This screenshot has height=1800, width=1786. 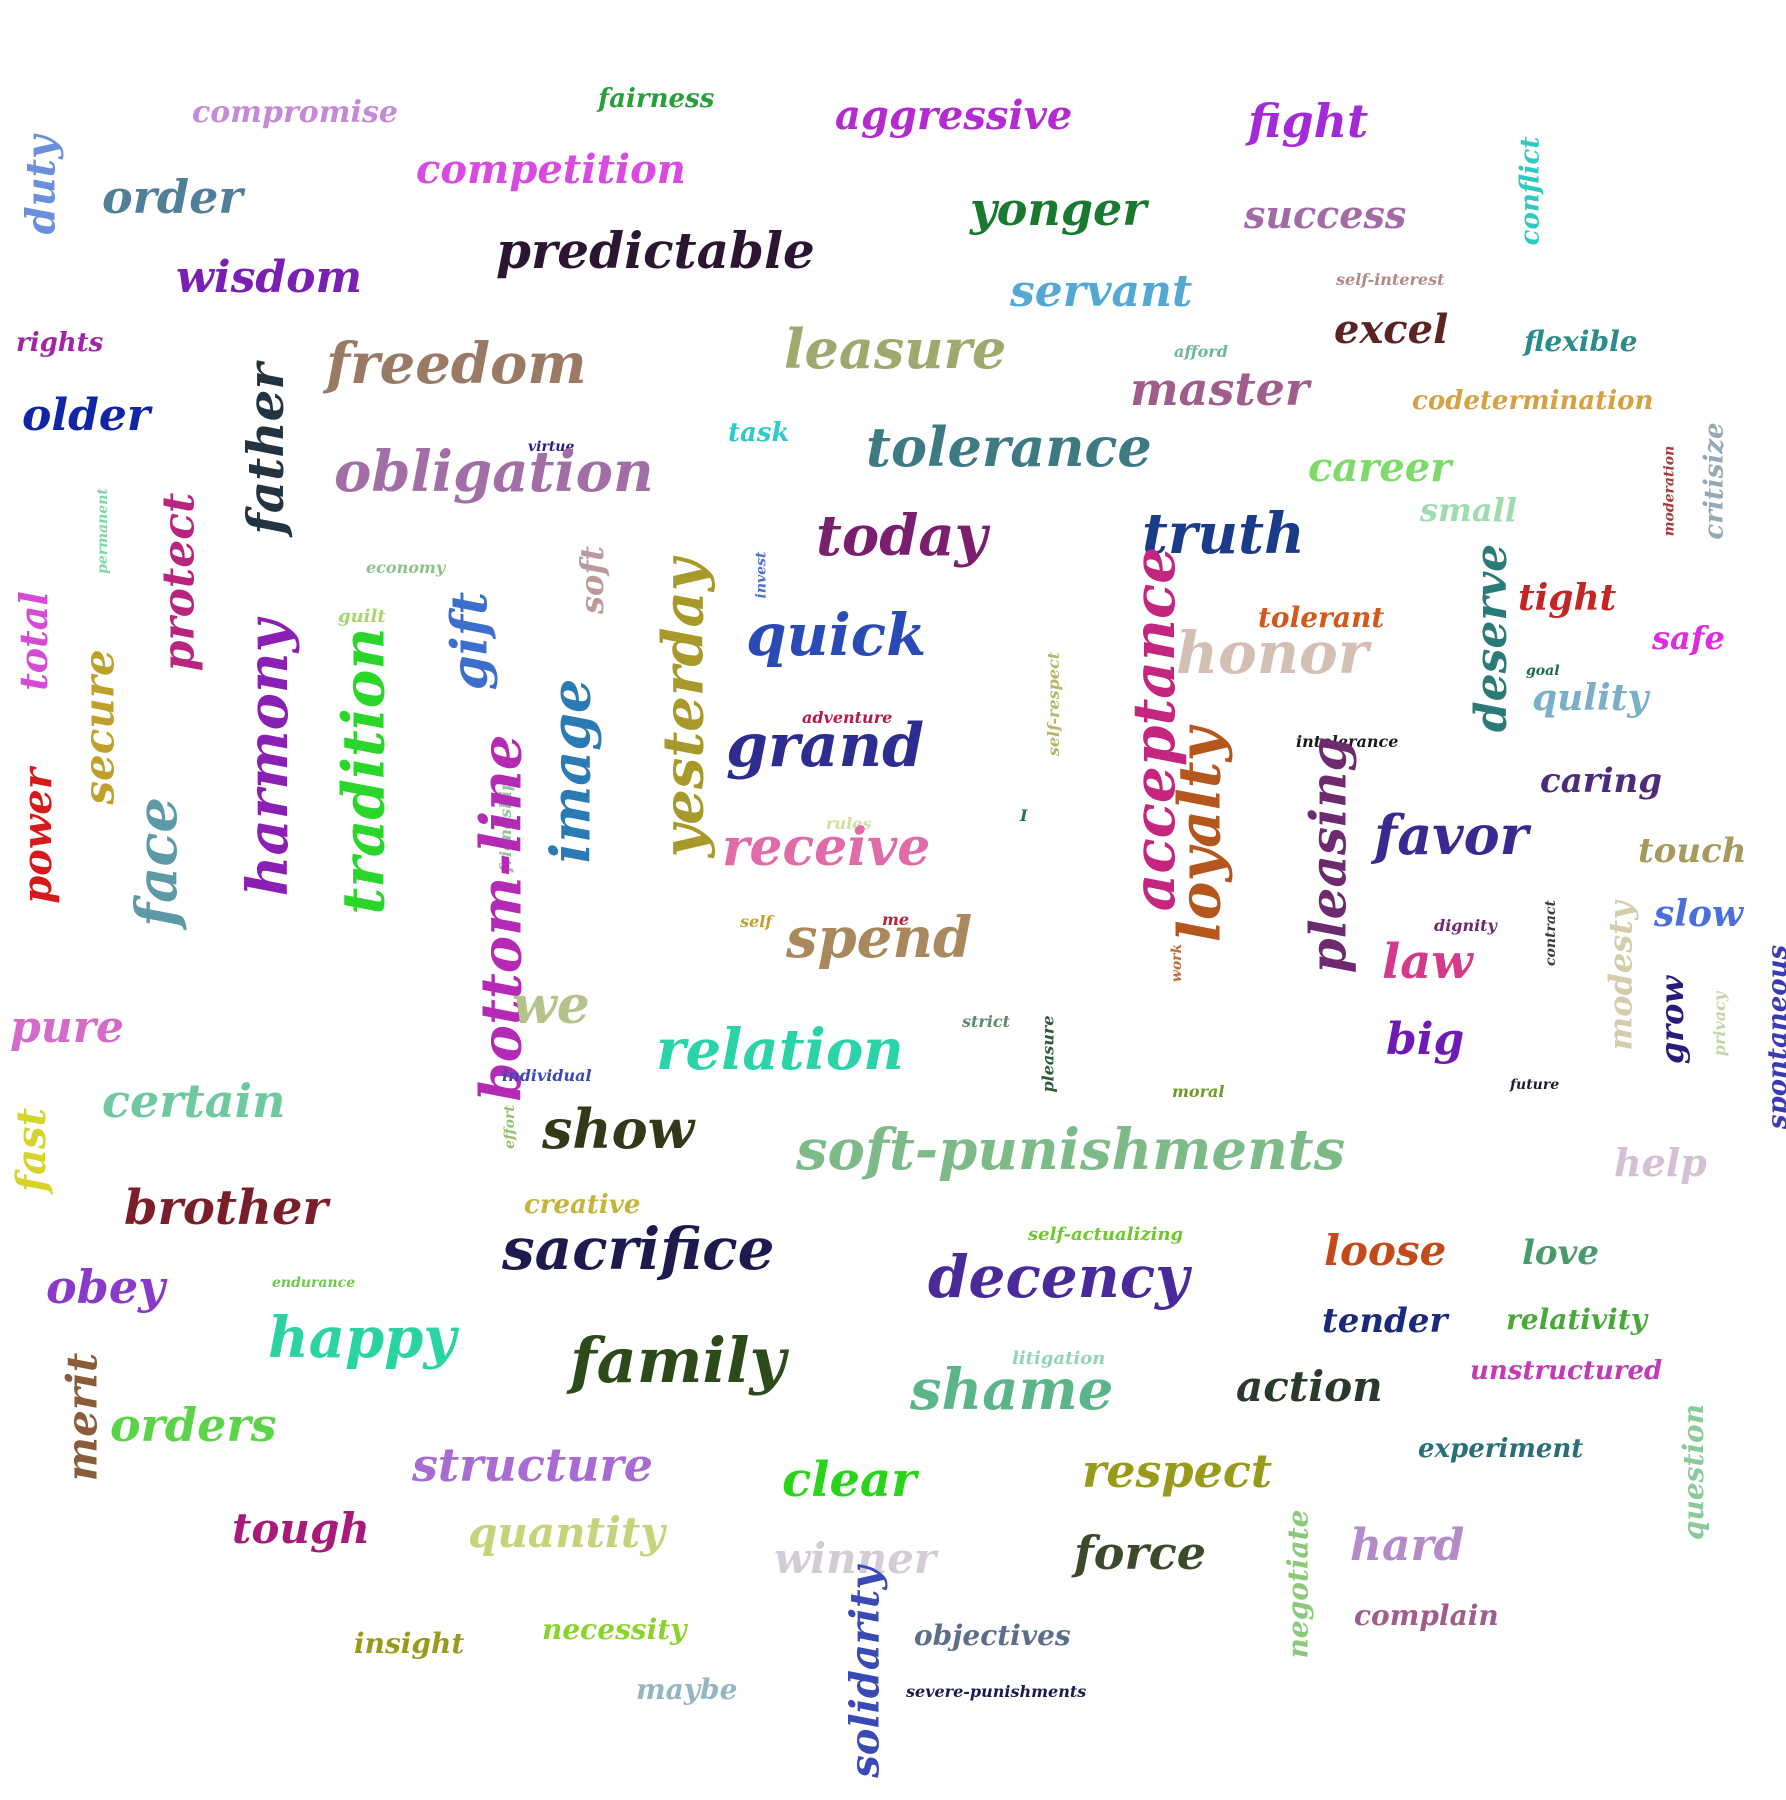 What do you see at coordinates (193, 1425) in the screenshot?
I see `word-orders: orders` at bounding box center [193, 1425].